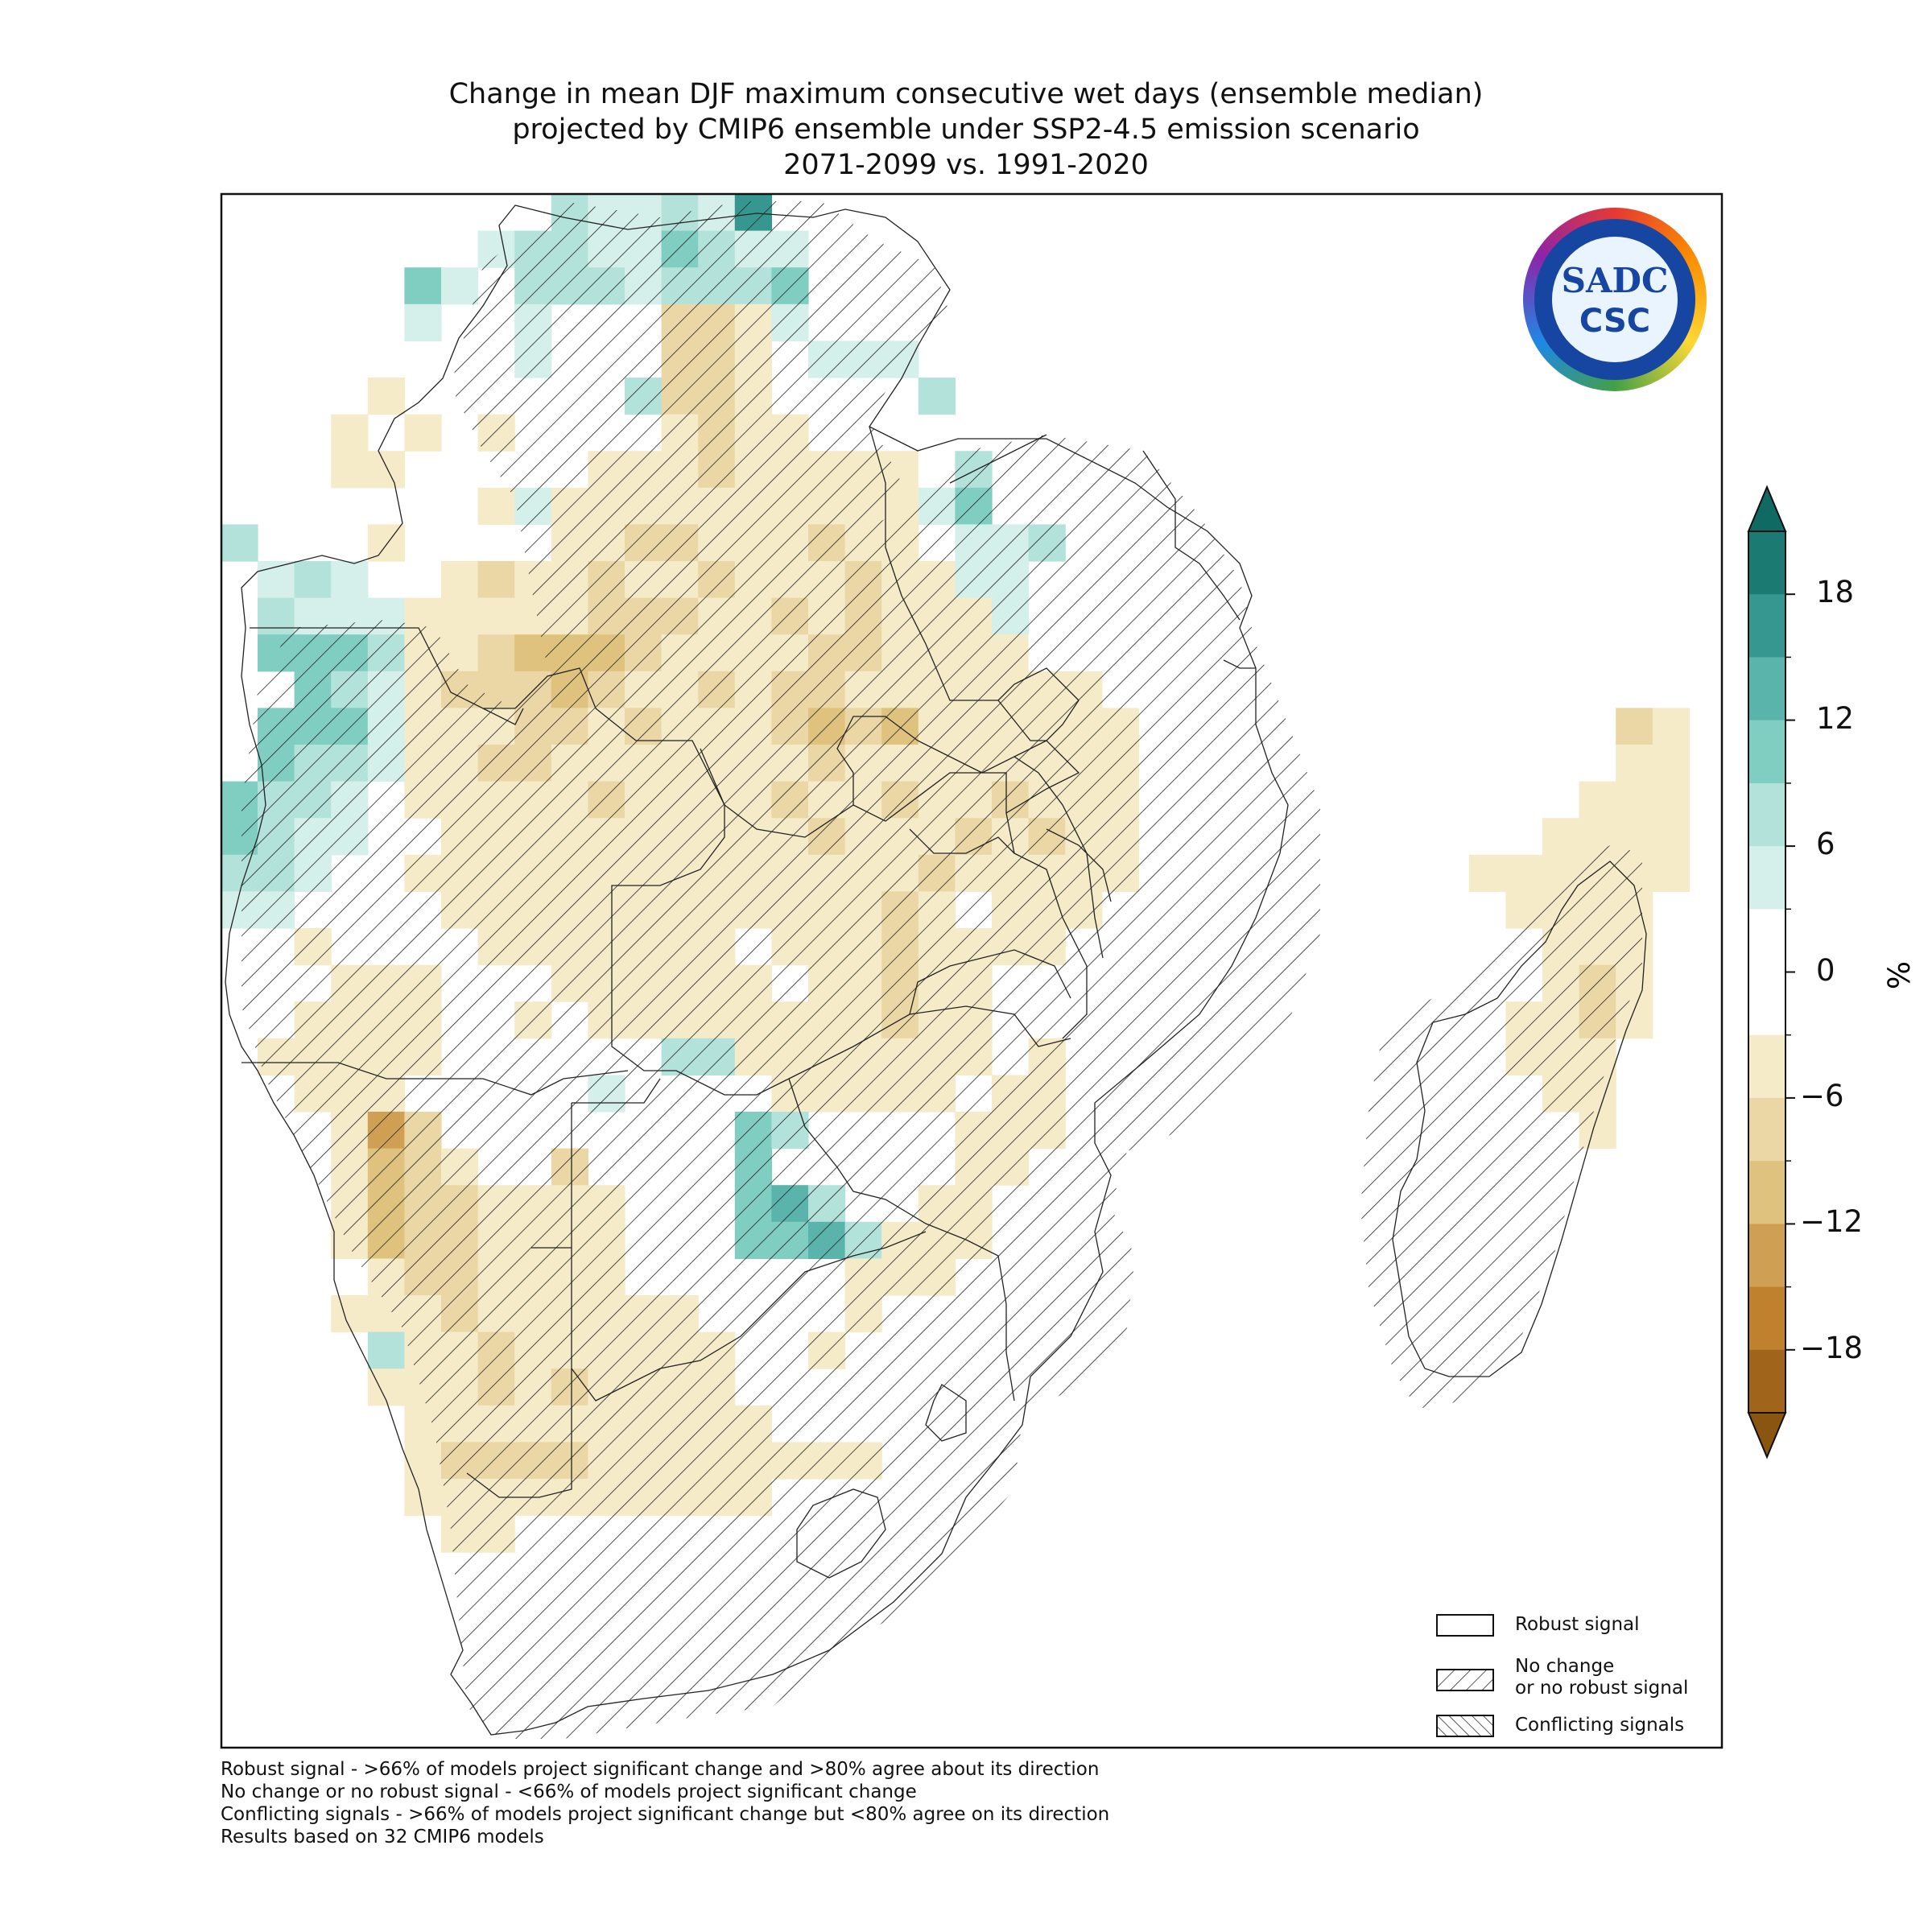 This screenshot has width=1932, height=1932. Describe the element at coordinates (1615, 321) in the screenshot. I see `logo-text-bottom: CSC` at that location.